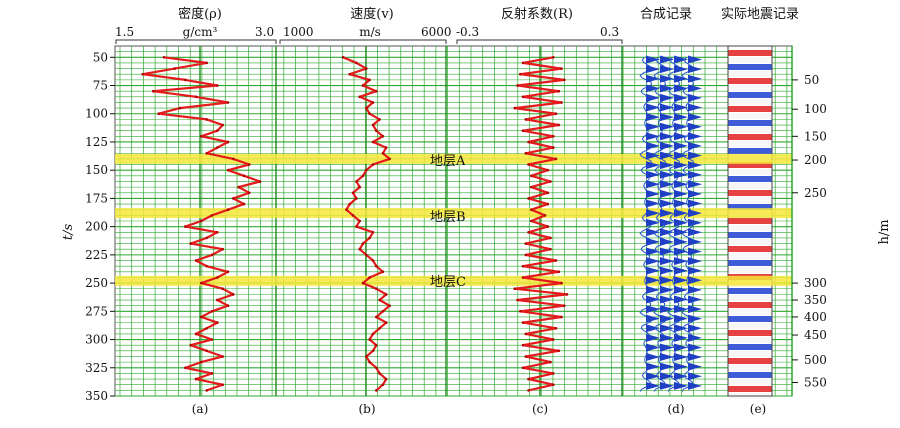 The image size is (900, 428). What do you see at coordinates (448, 282) in the screenshot?
I see `layer-label-c: 地层C` at bounding box center [448, 282].